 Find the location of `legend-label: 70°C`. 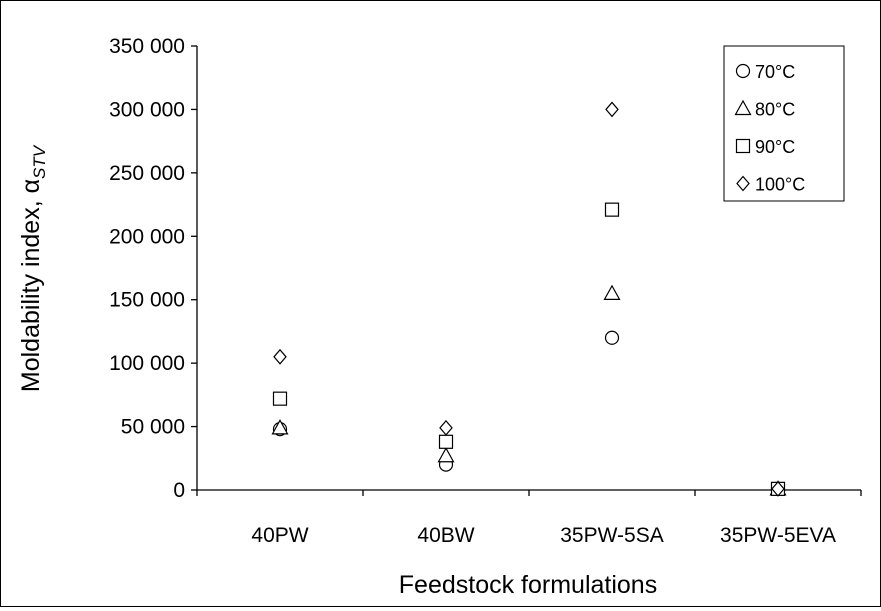

legend-label: 70°C is located at coordinates (775, 72).